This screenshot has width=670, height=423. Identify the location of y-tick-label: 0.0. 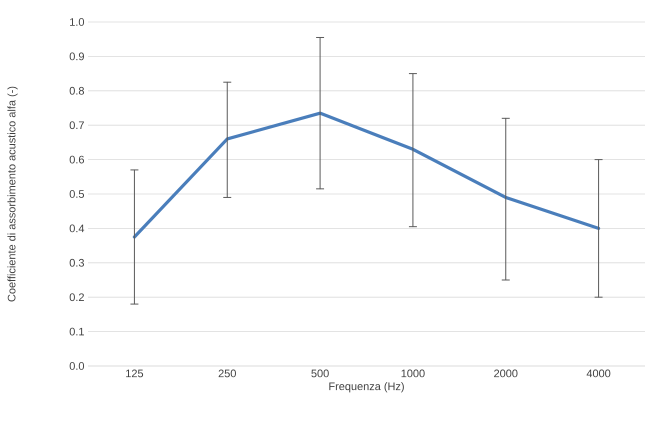
(77, 366).